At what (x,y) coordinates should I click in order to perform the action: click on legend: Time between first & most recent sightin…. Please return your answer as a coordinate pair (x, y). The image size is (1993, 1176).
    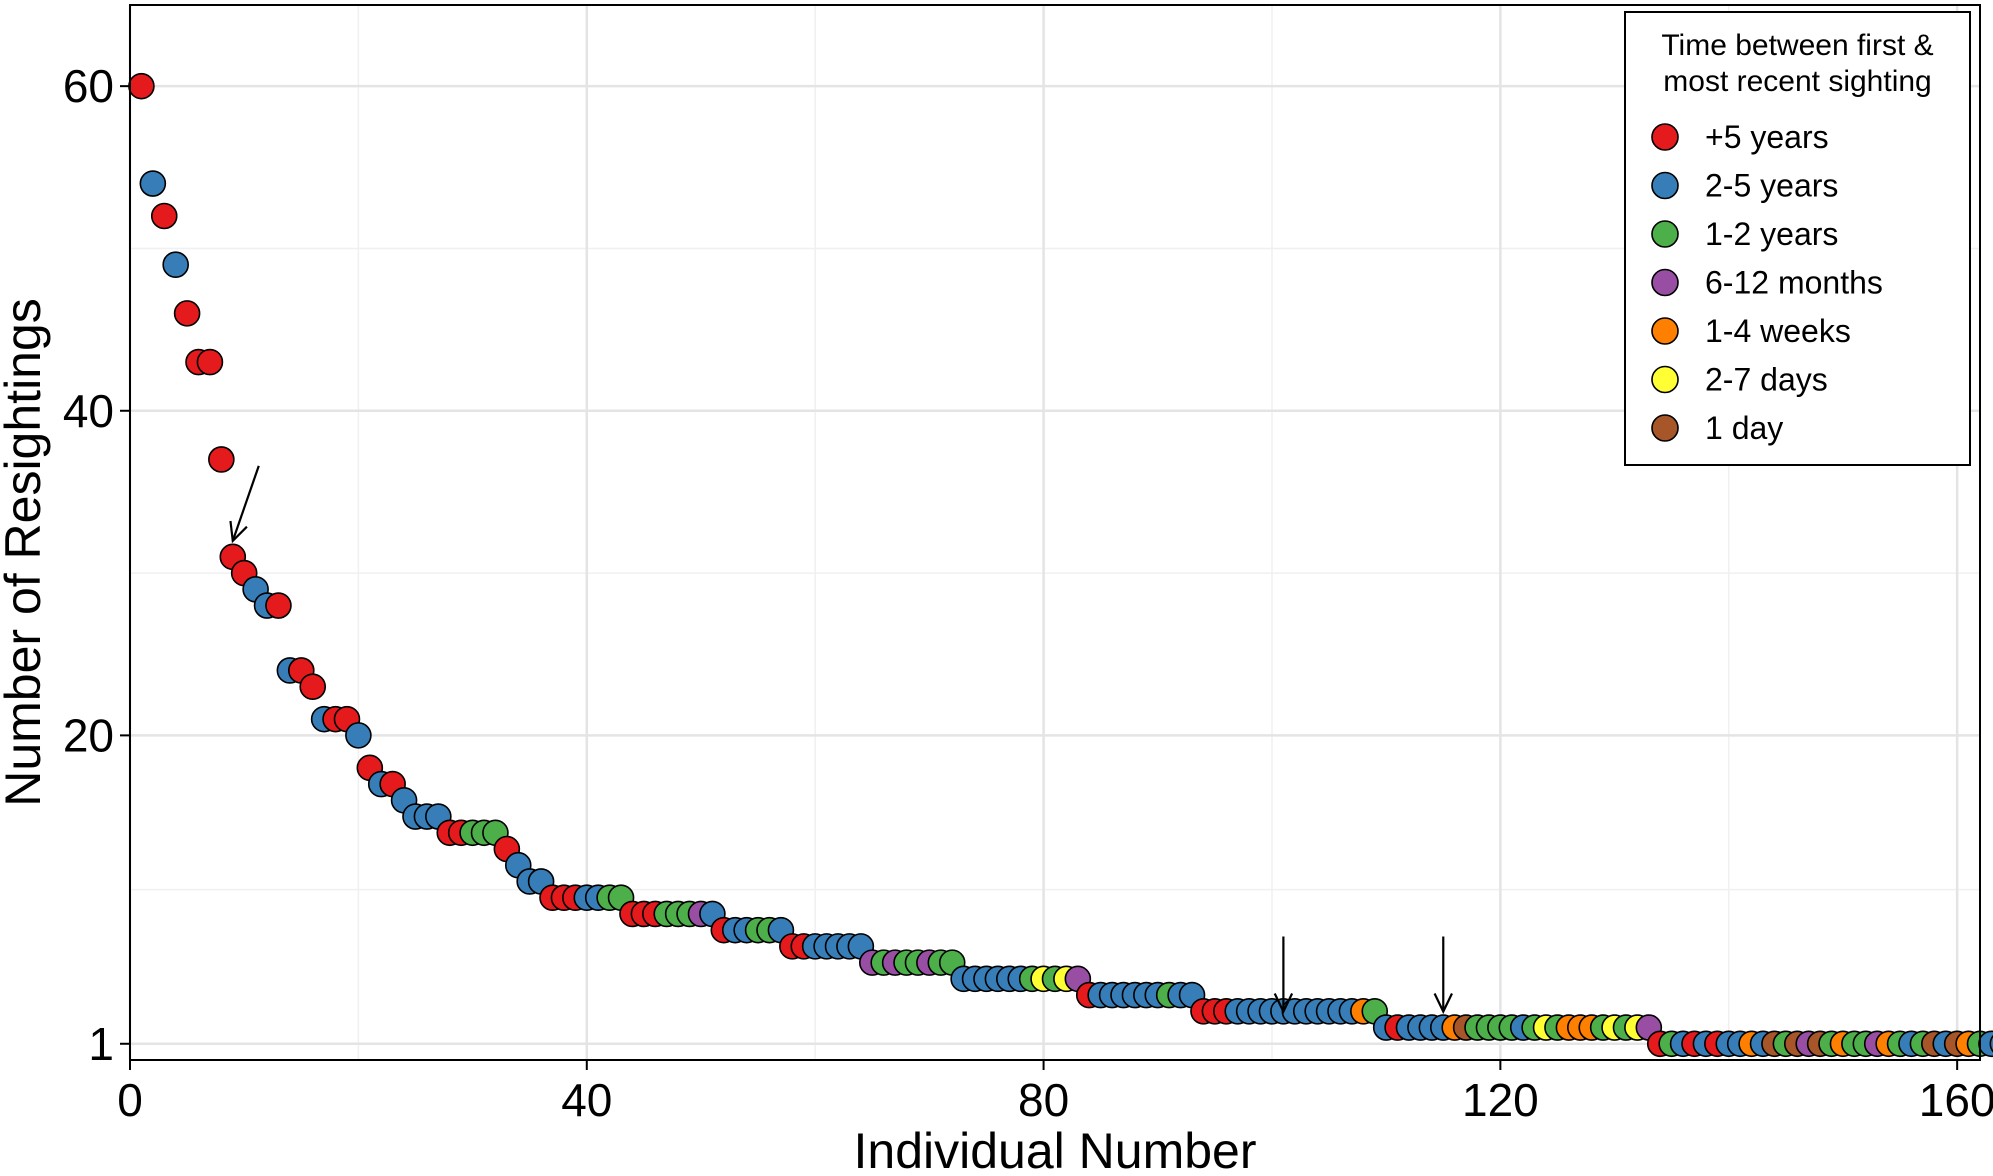
    Looking at the image, I should click on (1797, 238).